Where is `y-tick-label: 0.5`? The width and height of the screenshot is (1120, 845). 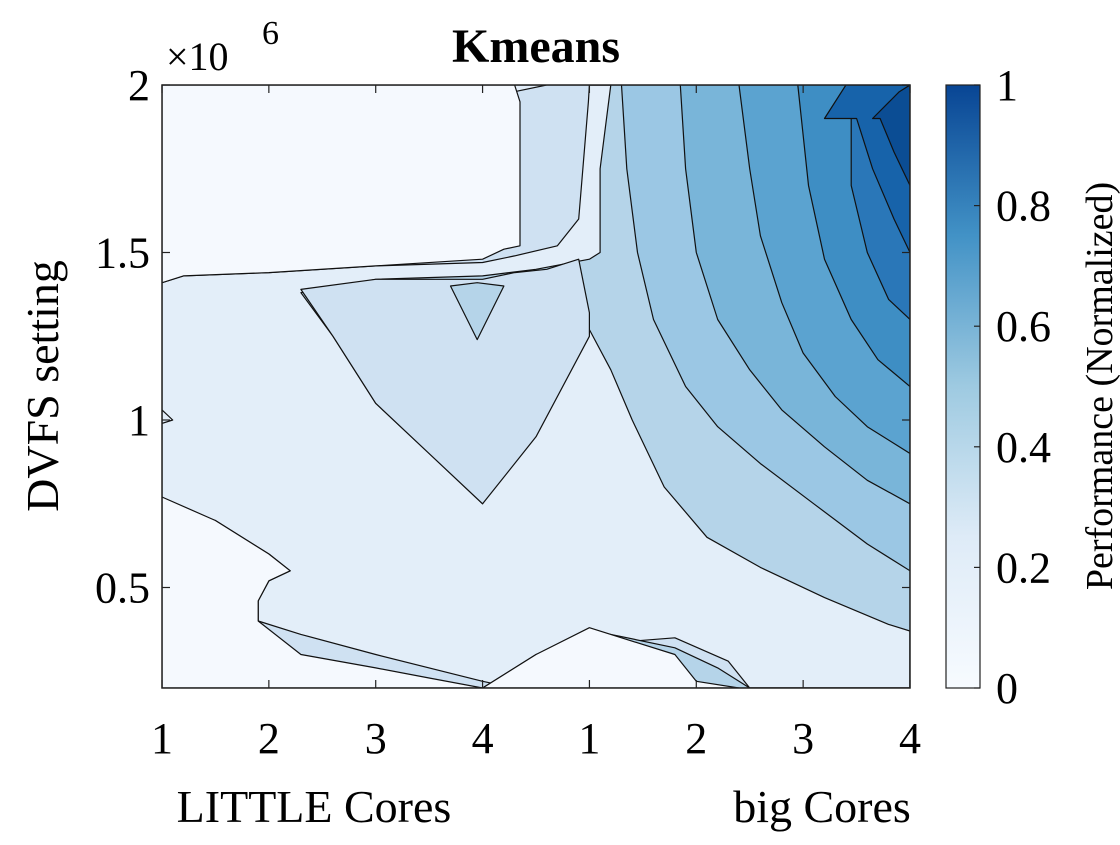 y-tick-label: 0.5 is located at coordinates (122, 588).